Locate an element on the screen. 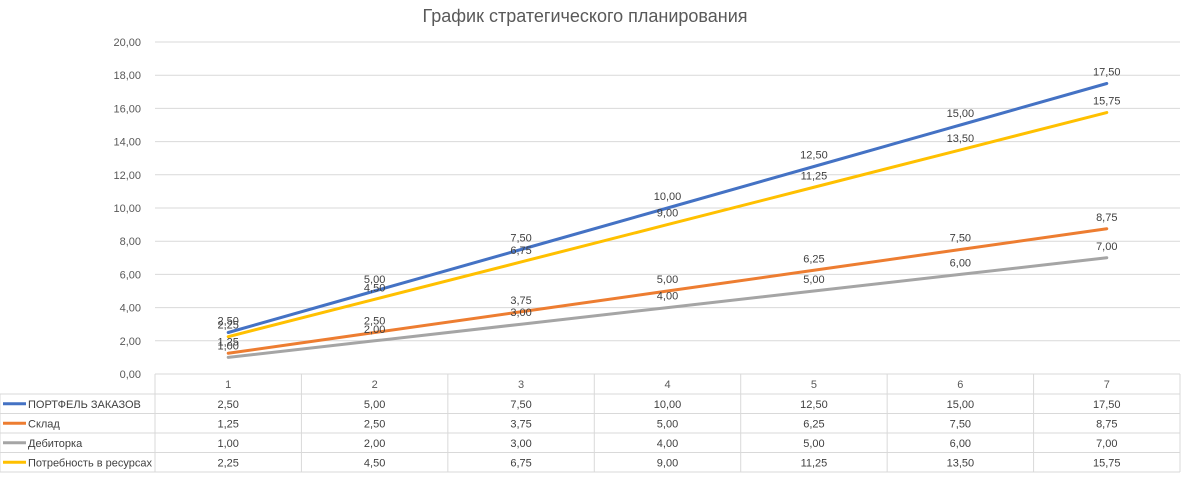 The image size is (1200, 477). y-tick-label: 2,00 is located at coordinates (130, 342).